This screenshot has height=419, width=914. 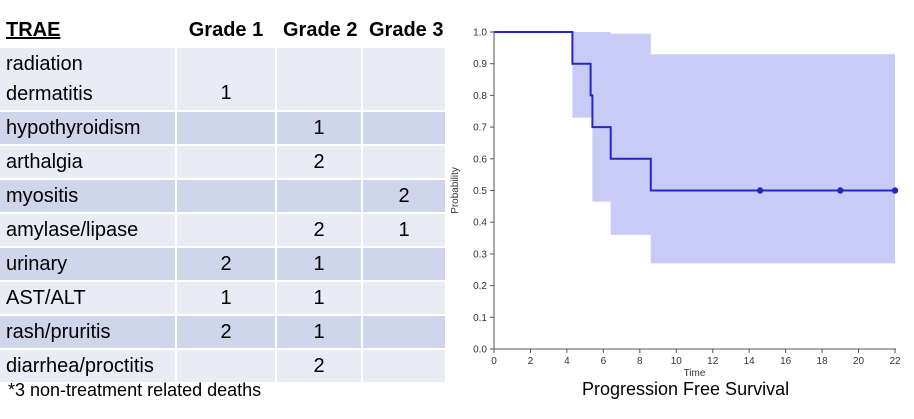 What do you see at coordinates (713, 361) in the screenshot?
I see `x-tick-label: 12` at bounding box center [713, 361].